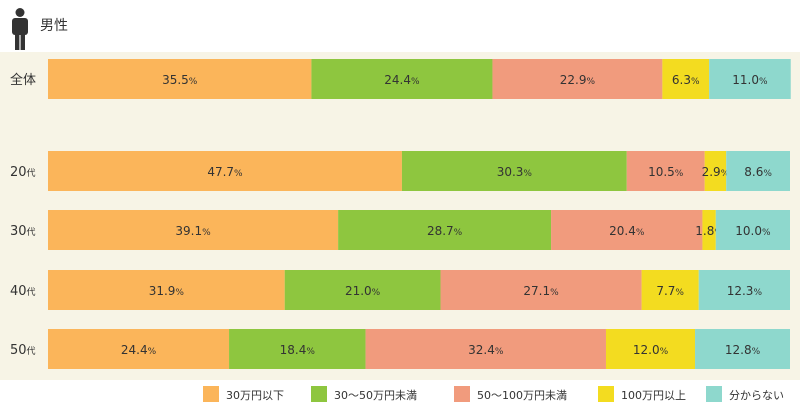  I want to click on data-label: 6.3%, so click(686, 80).